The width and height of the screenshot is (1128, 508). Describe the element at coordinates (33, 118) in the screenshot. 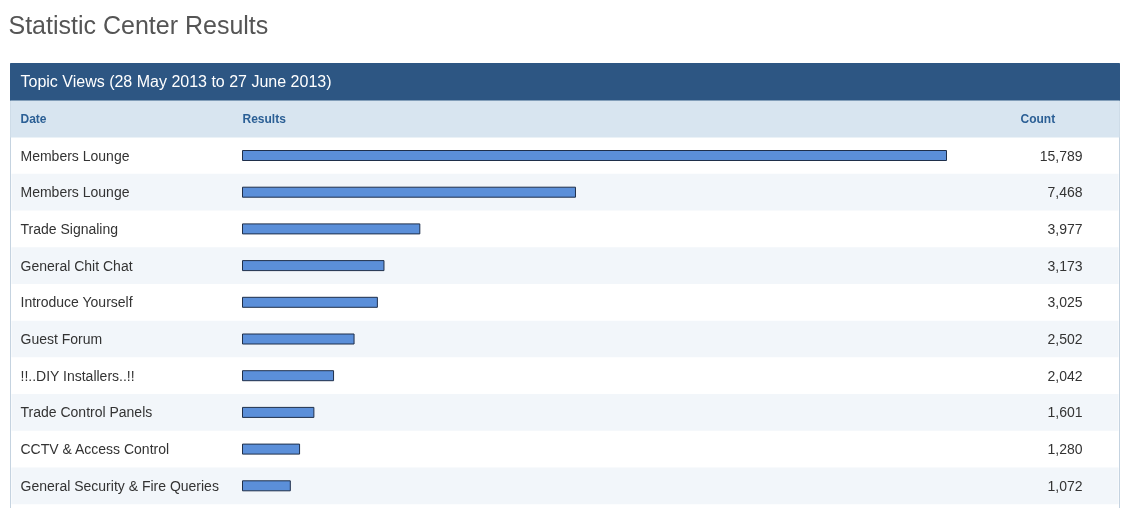

I see `text: Date` at that location.